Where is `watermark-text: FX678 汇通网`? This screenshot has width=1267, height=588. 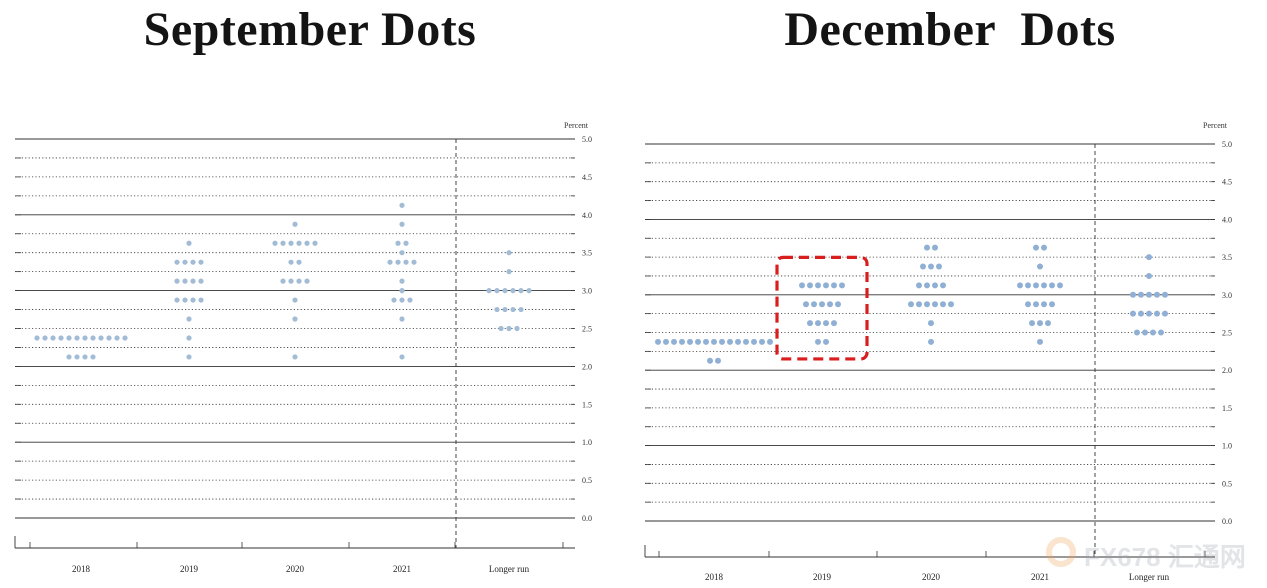
watermark-text: FX678 汇通网 is located at coordinates (1165, 557).